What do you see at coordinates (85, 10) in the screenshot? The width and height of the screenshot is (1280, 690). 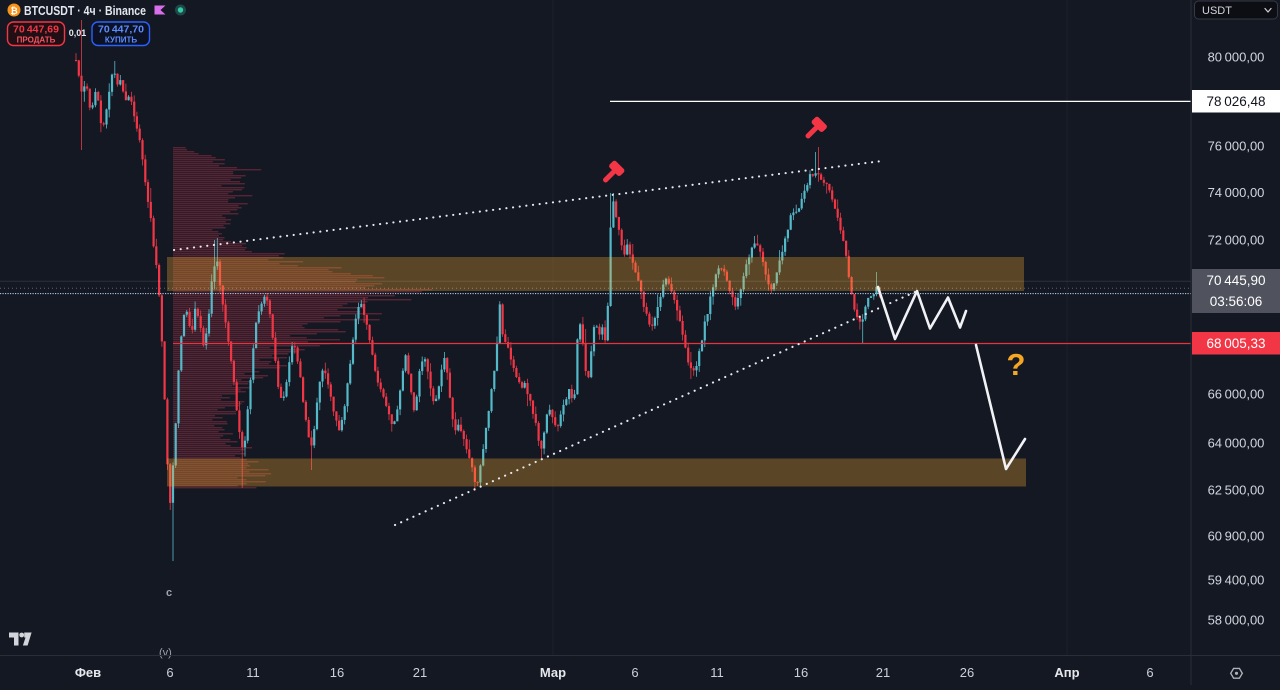 I see `svg-text: BTCUSDT · 4ч · Binance` at bounding box center [85, 10].